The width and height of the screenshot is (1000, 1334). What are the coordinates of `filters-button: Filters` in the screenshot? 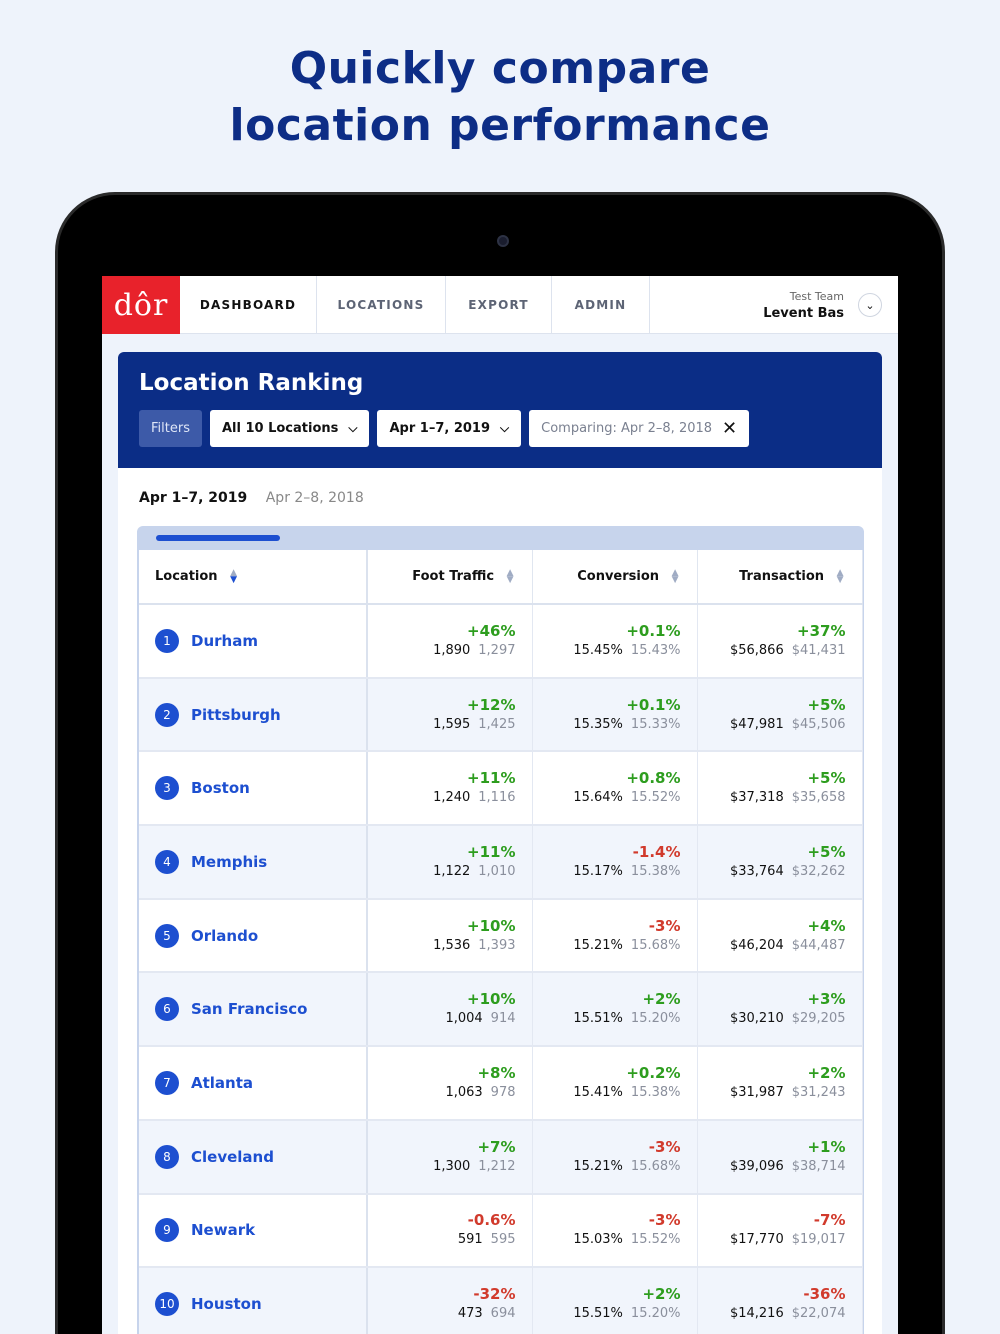 It's located at (170, 428).